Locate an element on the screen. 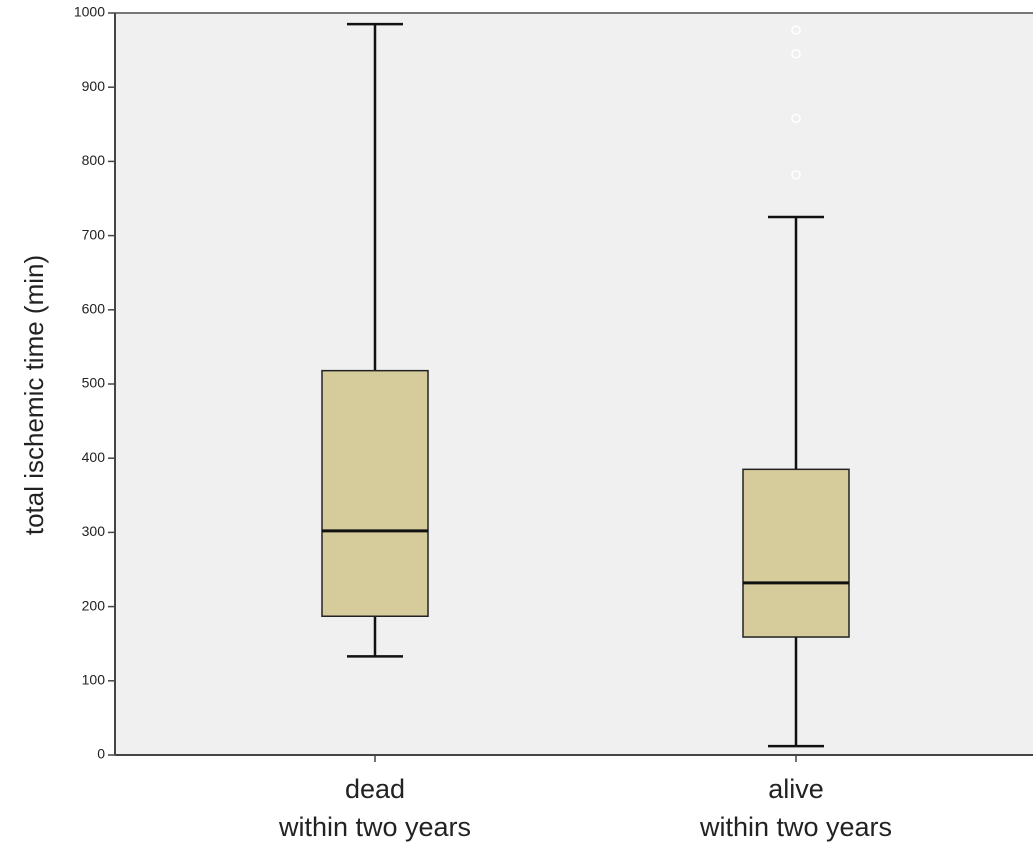  y-axis-title: total ischemic time (min) is located at coordinates (34, 395).